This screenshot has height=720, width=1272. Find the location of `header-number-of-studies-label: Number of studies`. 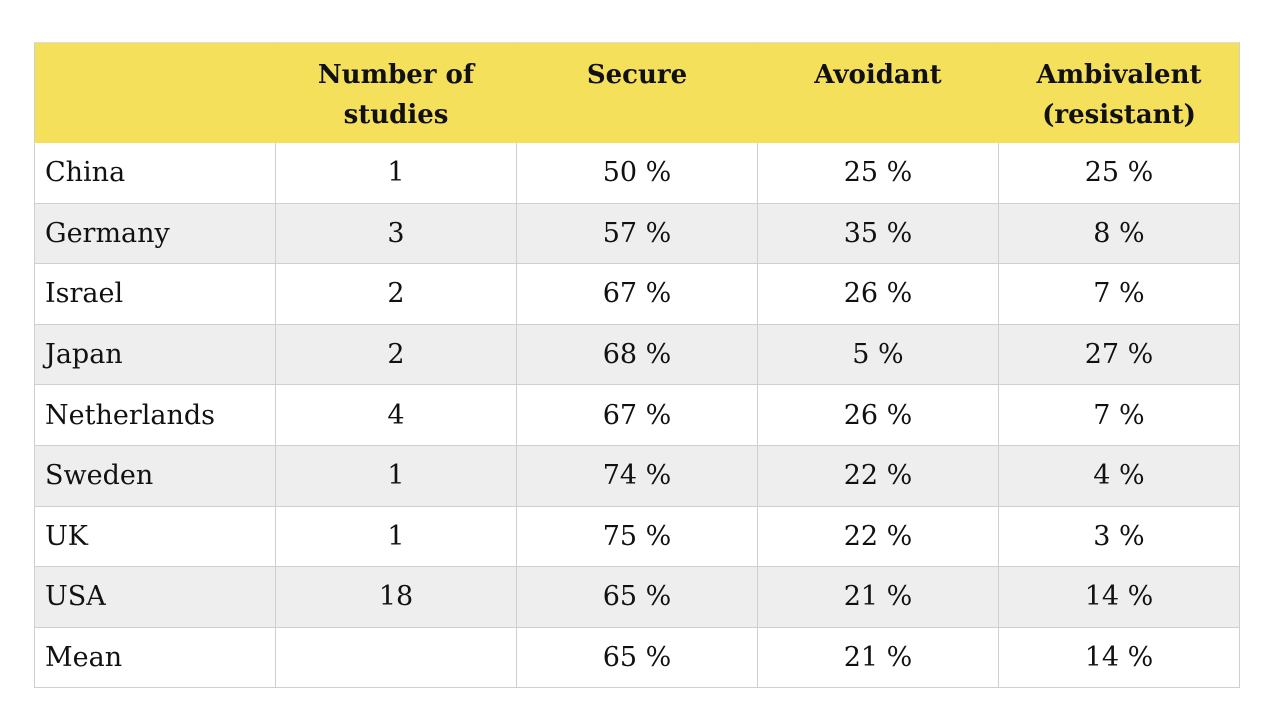

header-number-of-studies-label: Number of studies is located at coordinates (396, 95).